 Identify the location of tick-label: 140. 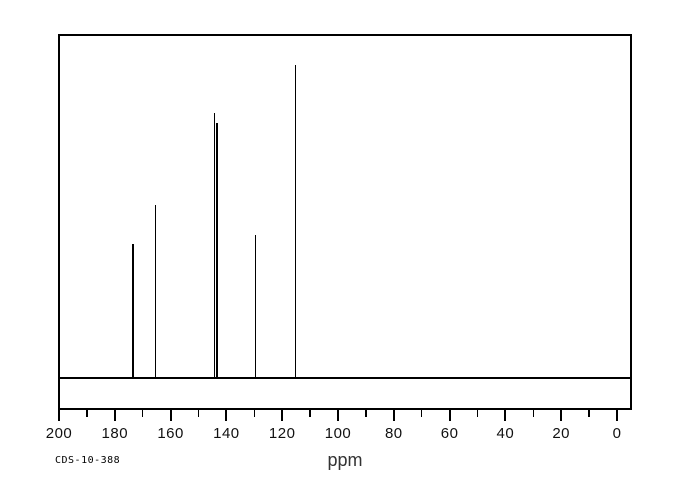
(226, 433).